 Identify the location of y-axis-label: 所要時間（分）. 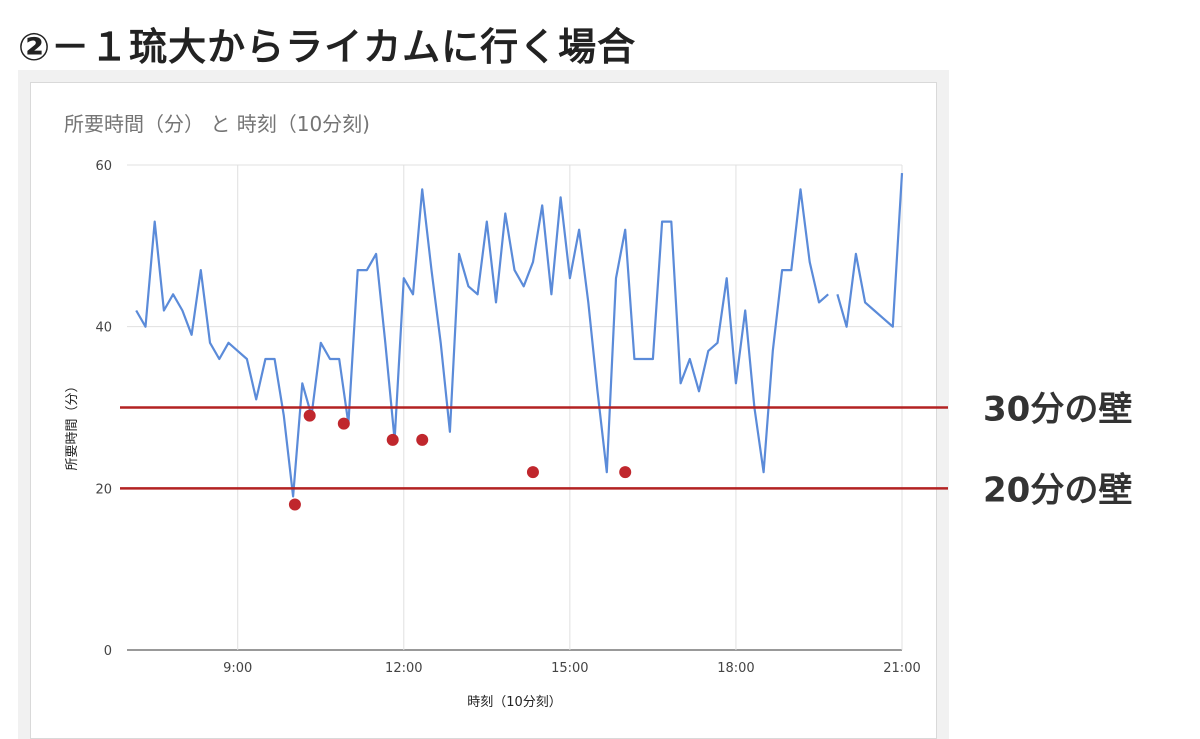
(72, 424).